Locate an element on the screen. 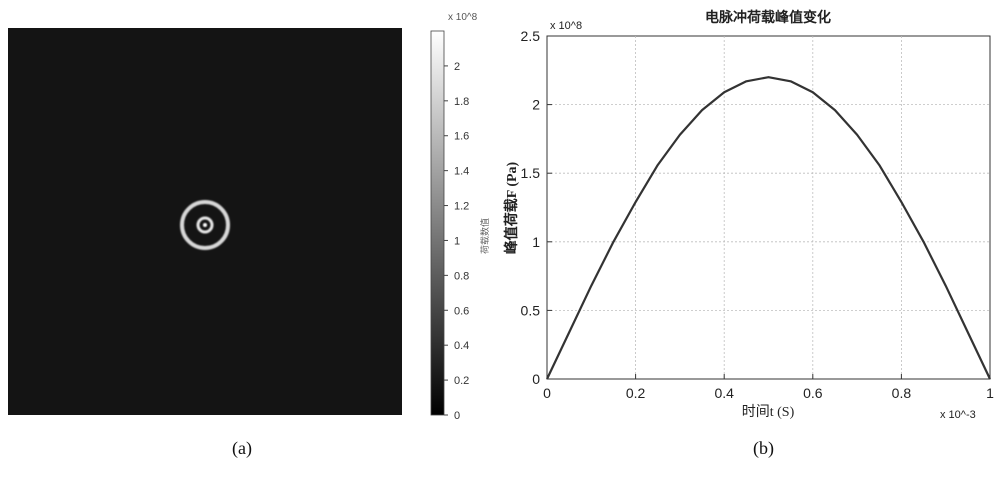 The image size is (1000, 501). colorbar-label: 荷载数值 is located at coordinates (484, 236).